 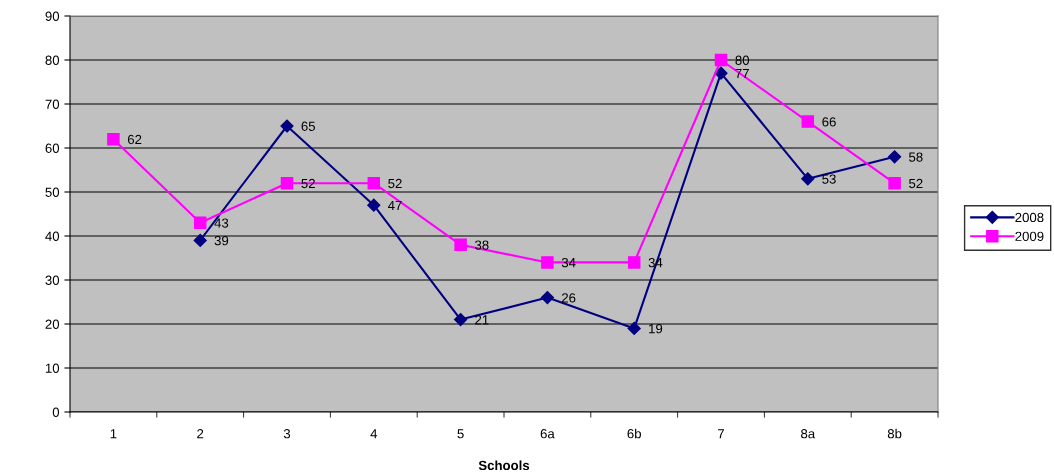 What do you see at coordinates (481, 245) in the screenshot?
I see `data-label: 38` at bounding box center [481, 245].